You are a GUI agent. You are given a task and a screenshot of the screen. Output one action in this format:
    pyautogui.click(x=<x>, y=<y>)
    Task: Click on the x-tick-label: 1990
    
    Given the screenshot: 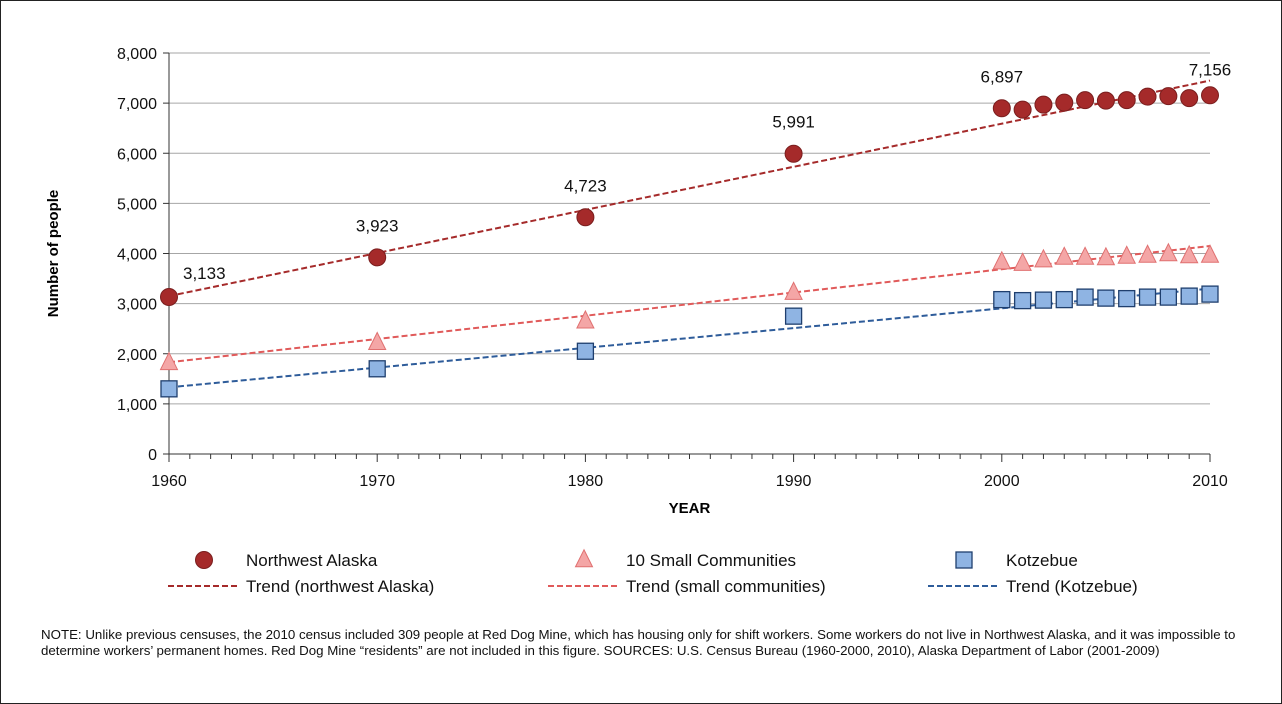 What is the action you would take?
    pyautogui.click(x=794, y=481)
    